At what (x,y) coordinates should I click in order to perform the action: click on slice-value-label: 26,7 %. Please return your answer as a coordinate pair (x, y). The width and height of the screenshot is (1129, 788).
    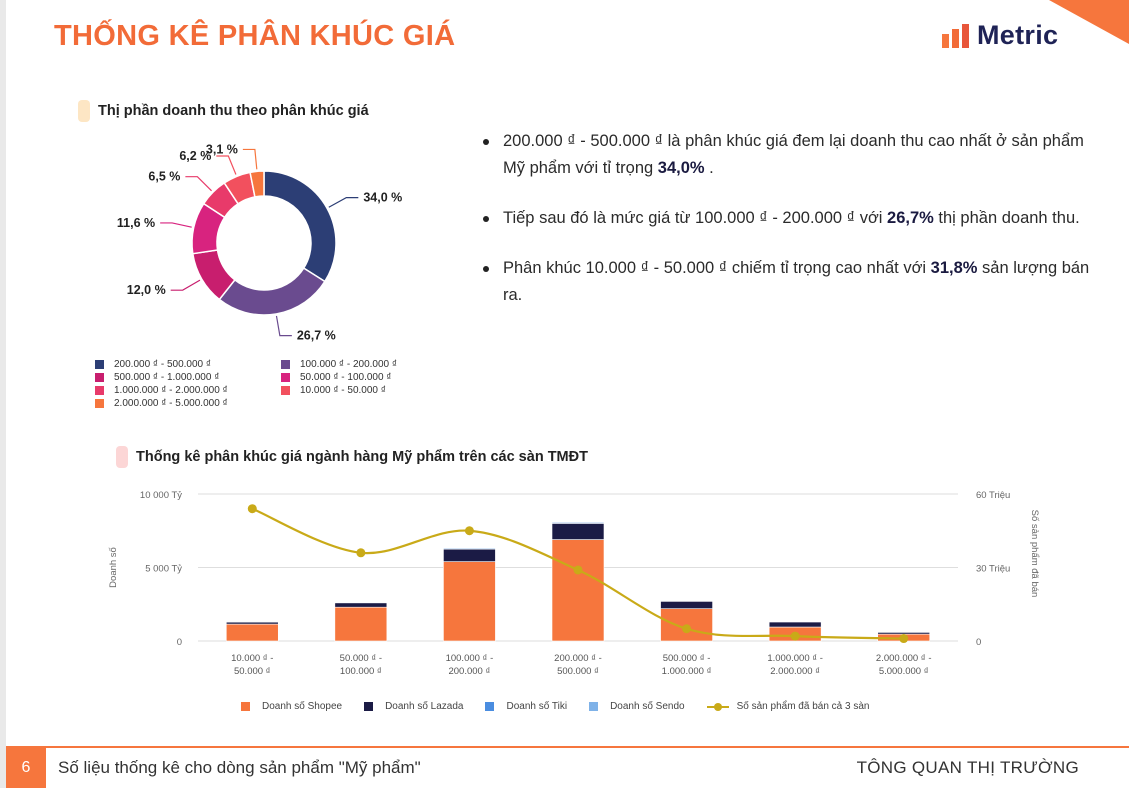
    Looking at the image, I should click on (316, 336).